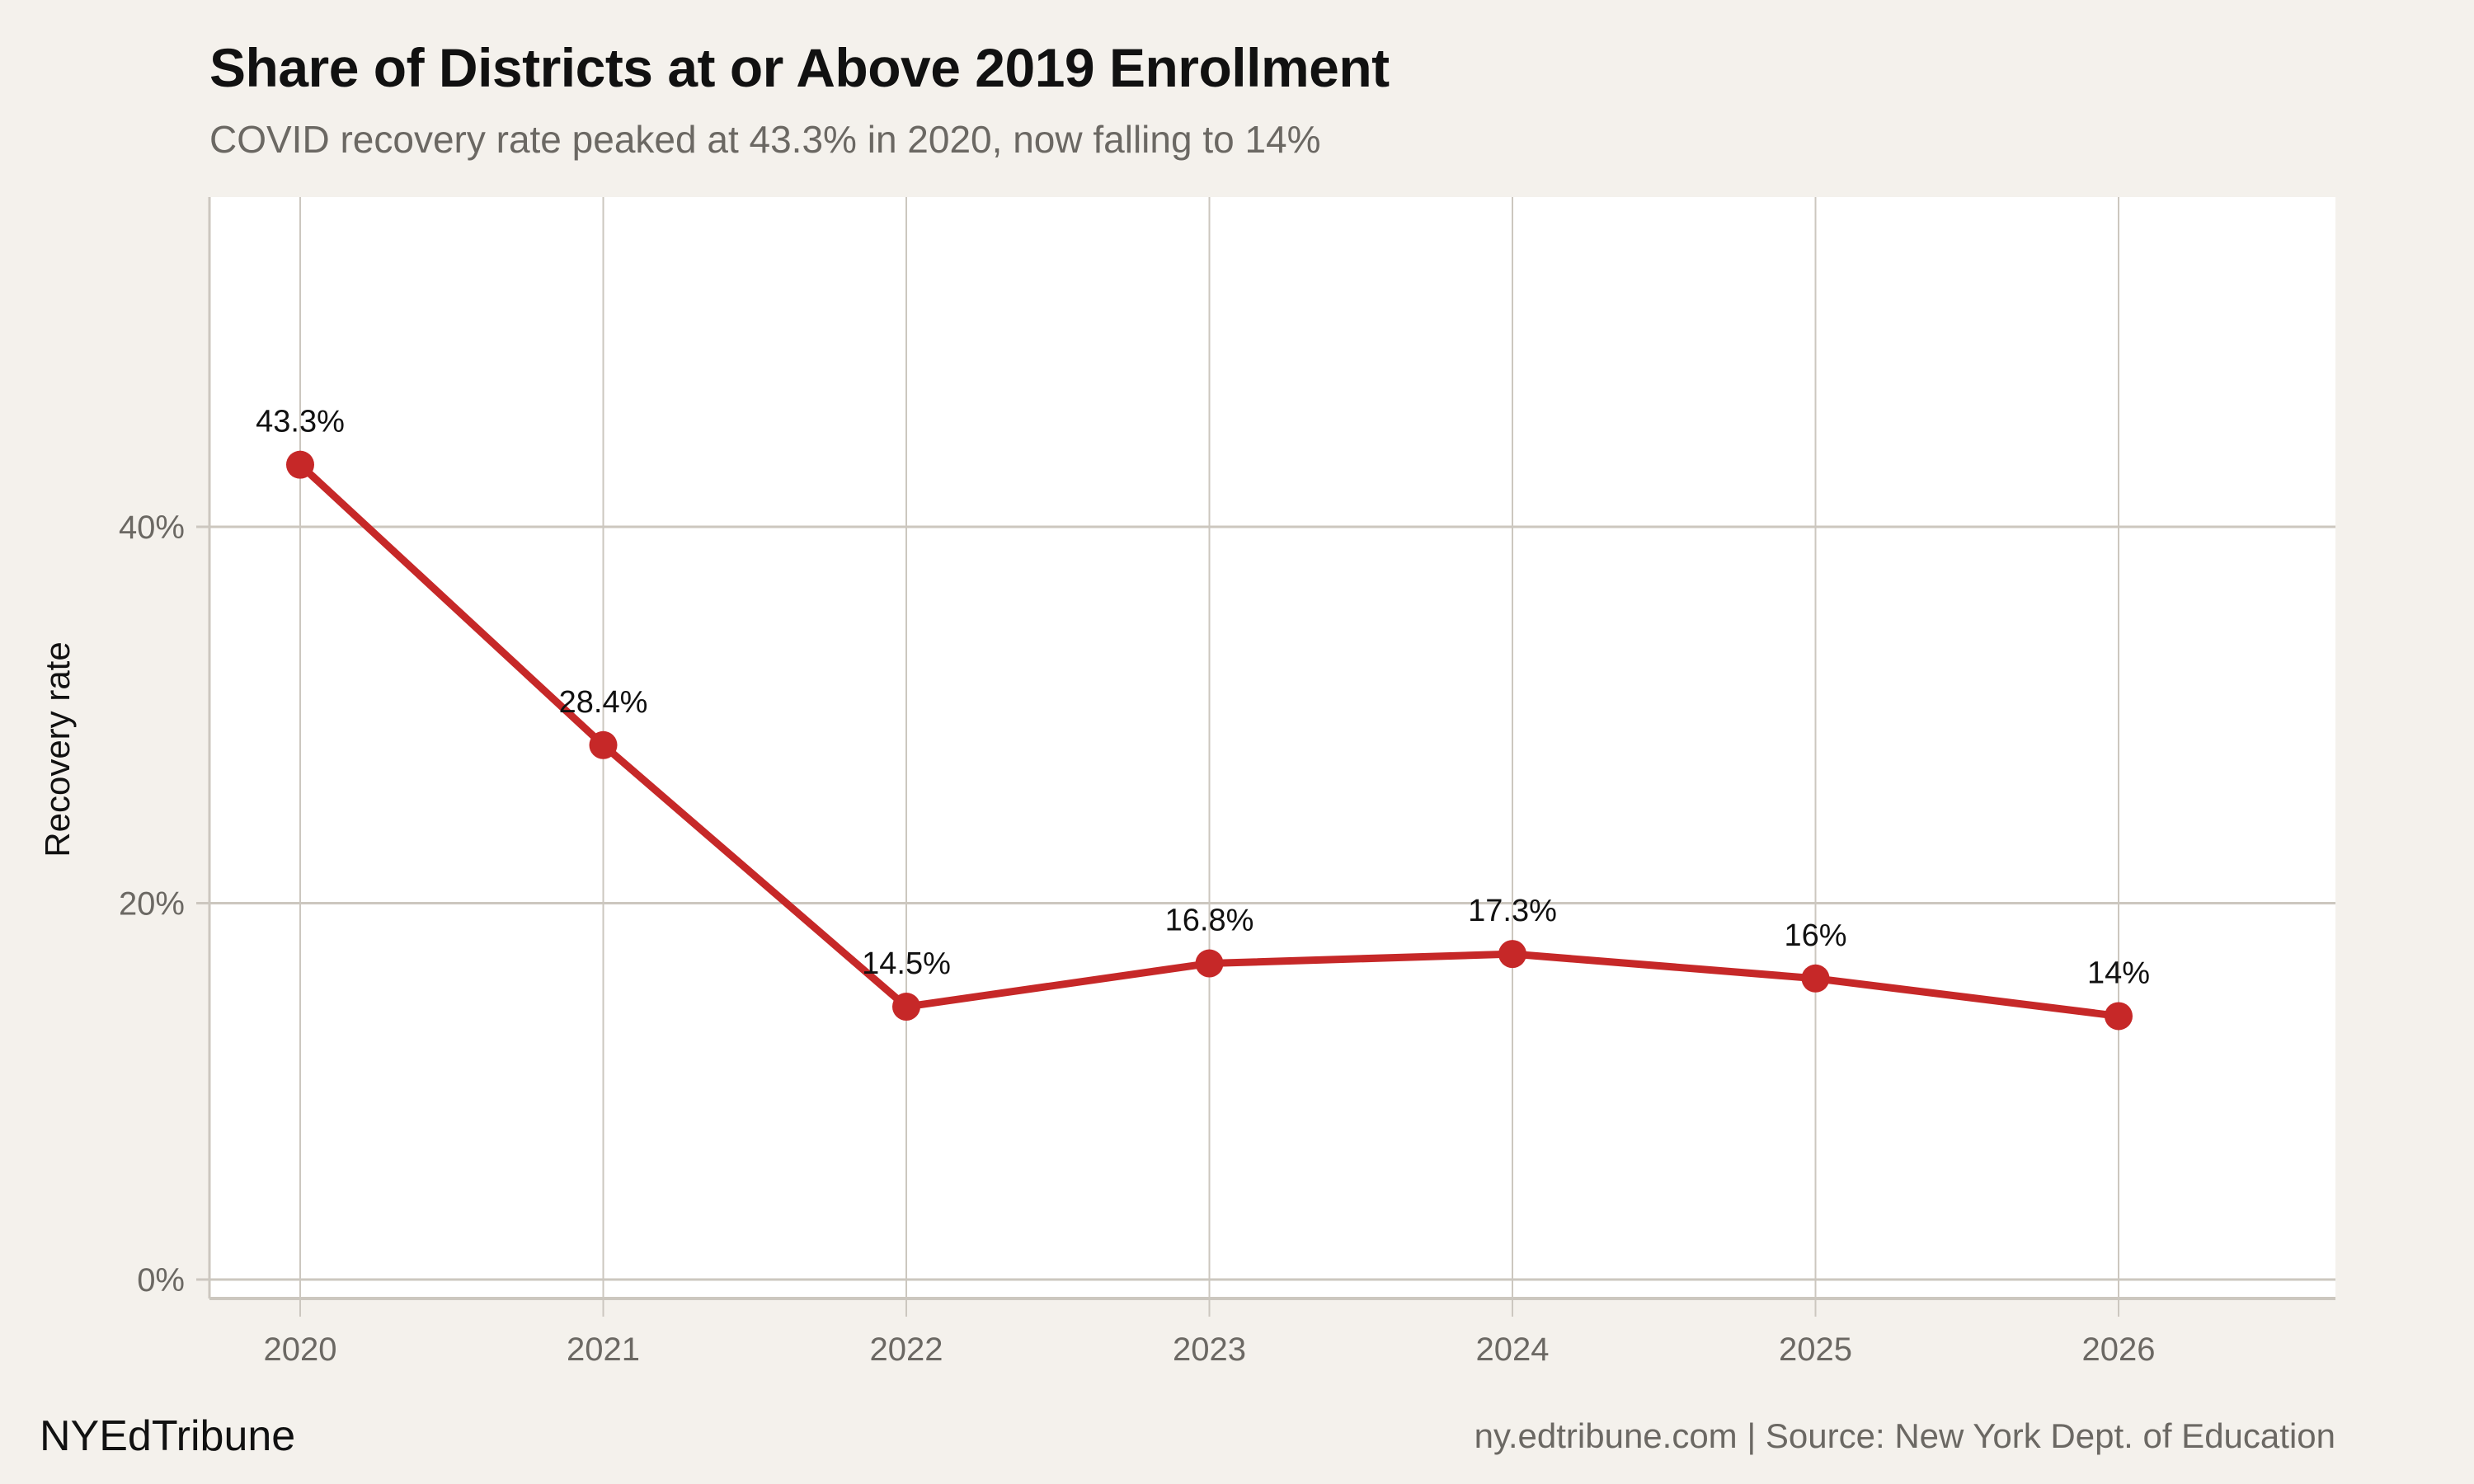 The image size is (2474, 1484). Describe the element at coordinates (603, 1349) in the screenshot. I see `x-tick-label: 2021` at that location.